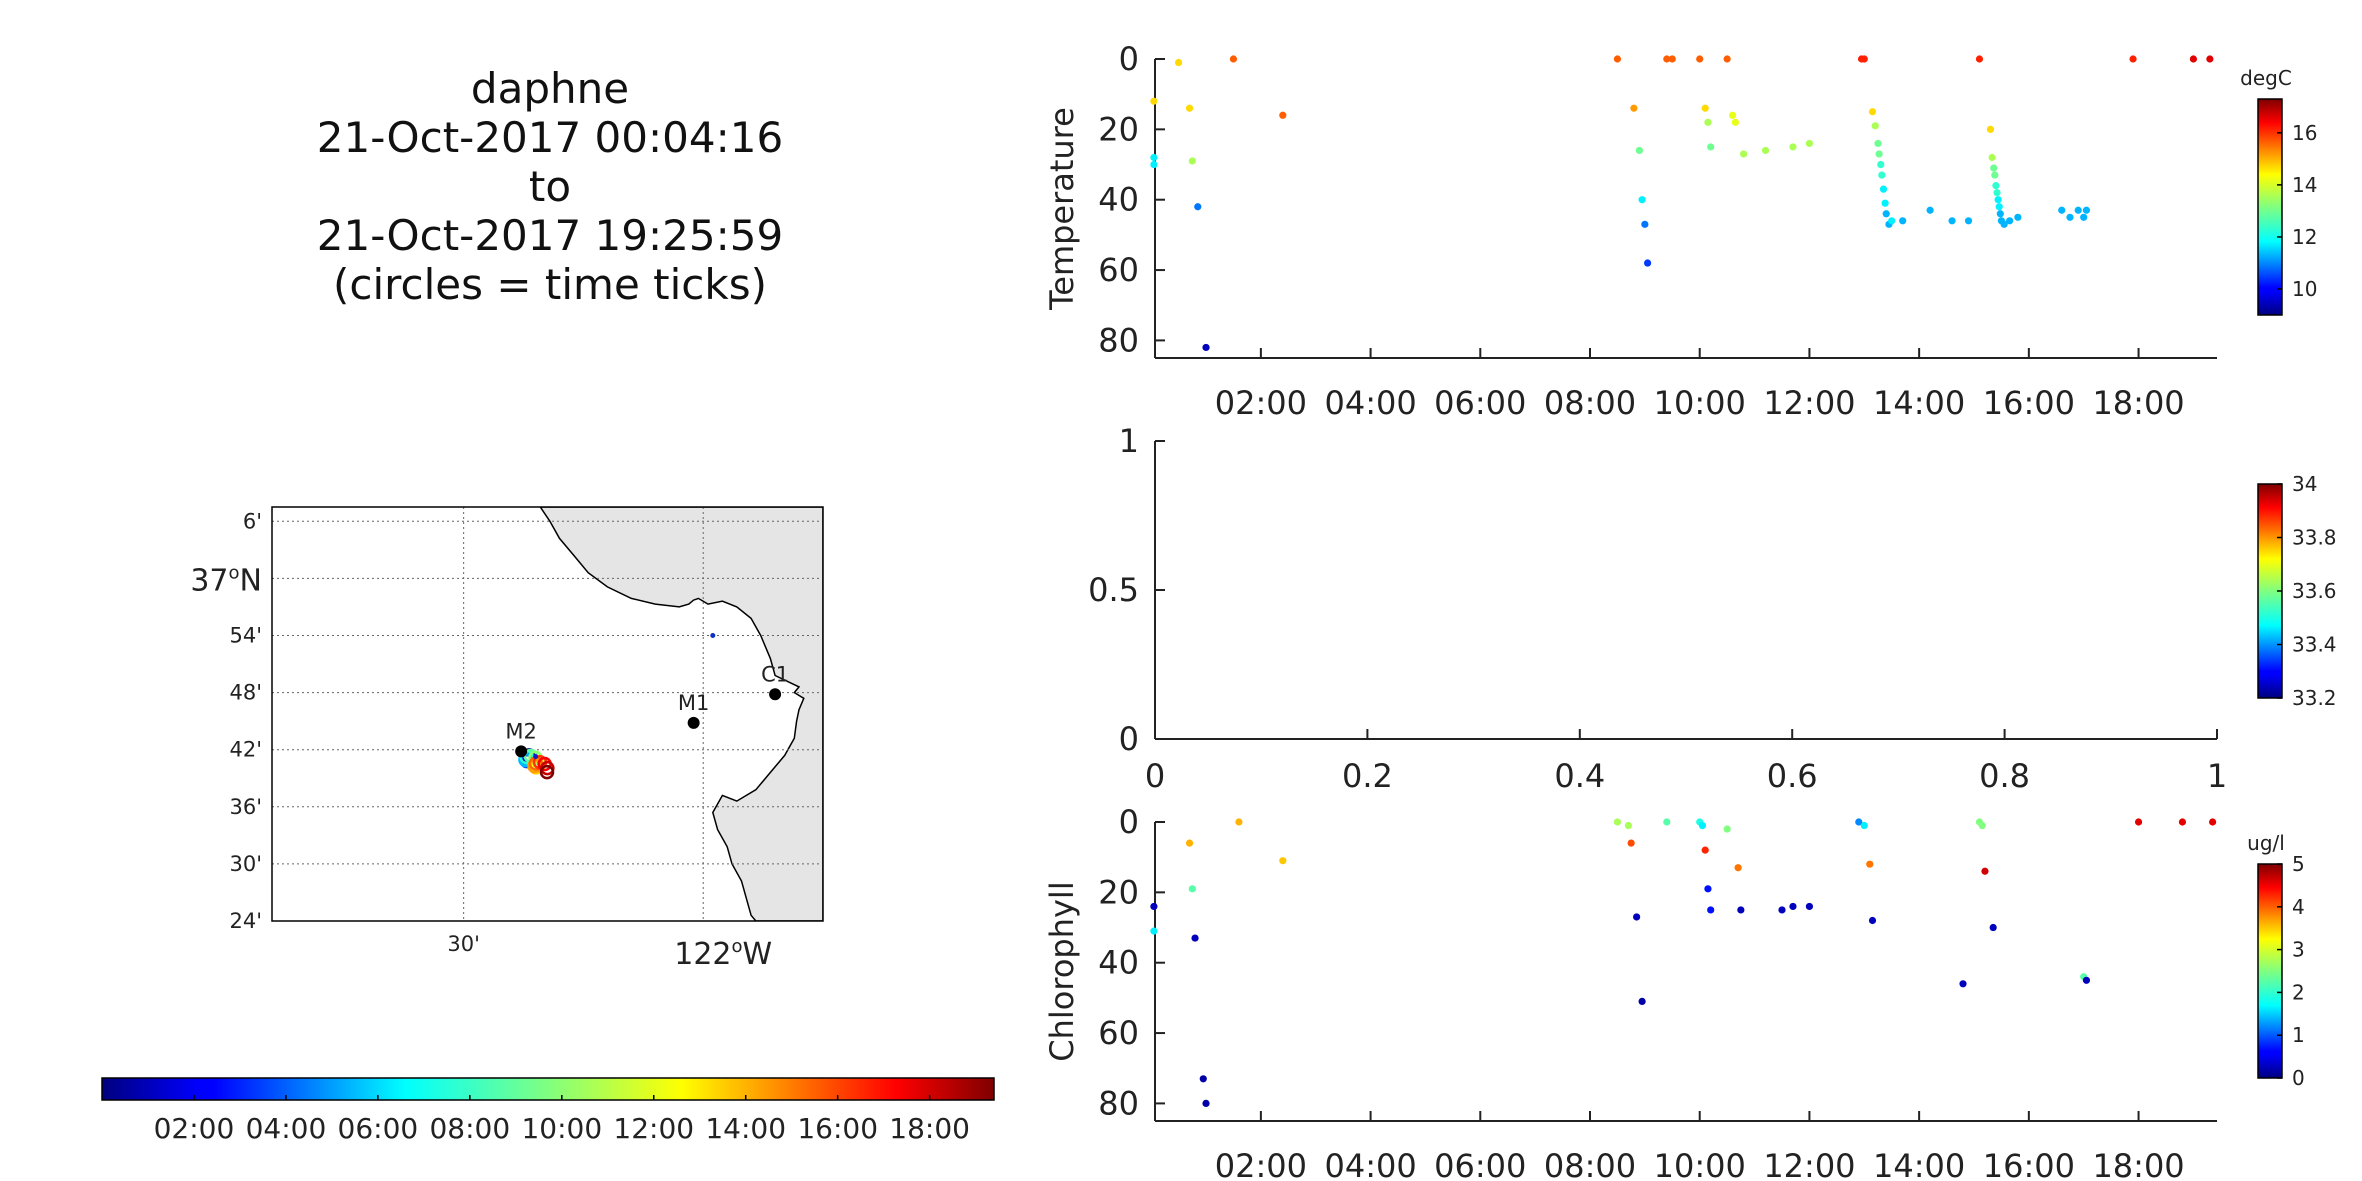 The height and width of the screenshot is (1181, 2362). Describe the element at coordinates (1792, 776) in the screenshot. I see `x-tick-label: 0.6` at that location.